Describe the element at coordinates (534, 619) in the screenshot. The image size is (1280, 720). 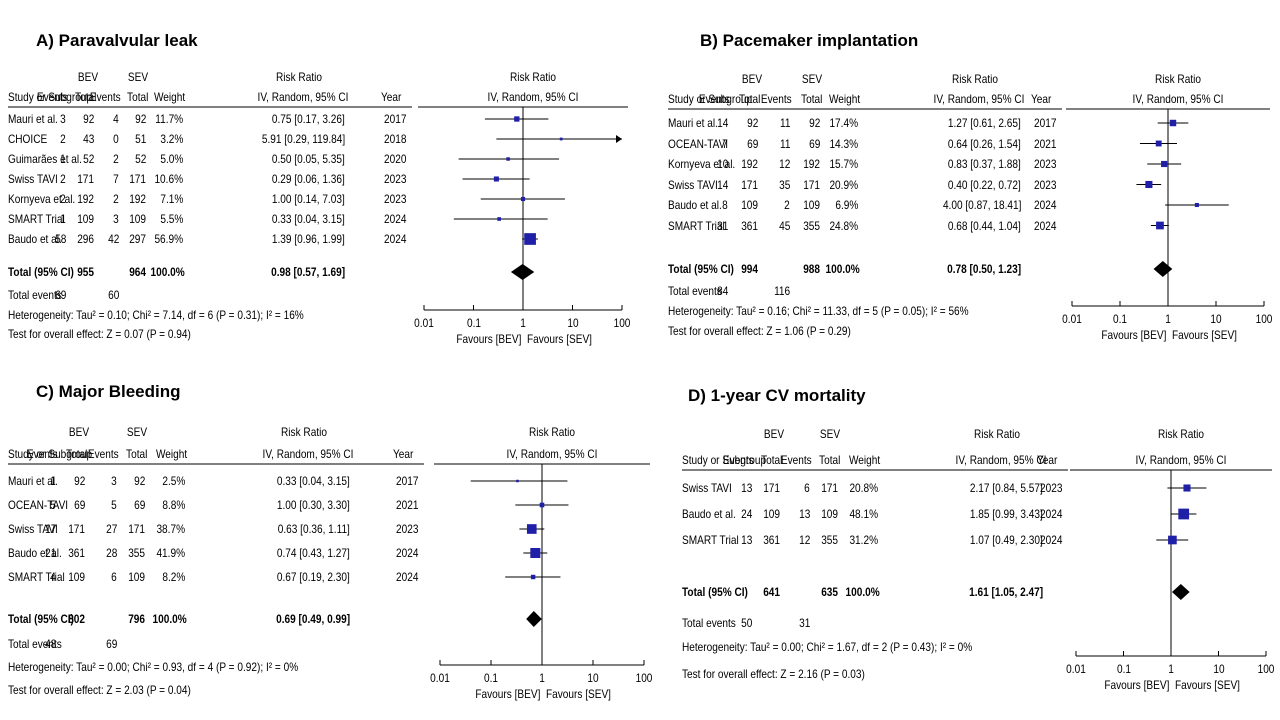
I see `pooled-effect-diamond` at that location.